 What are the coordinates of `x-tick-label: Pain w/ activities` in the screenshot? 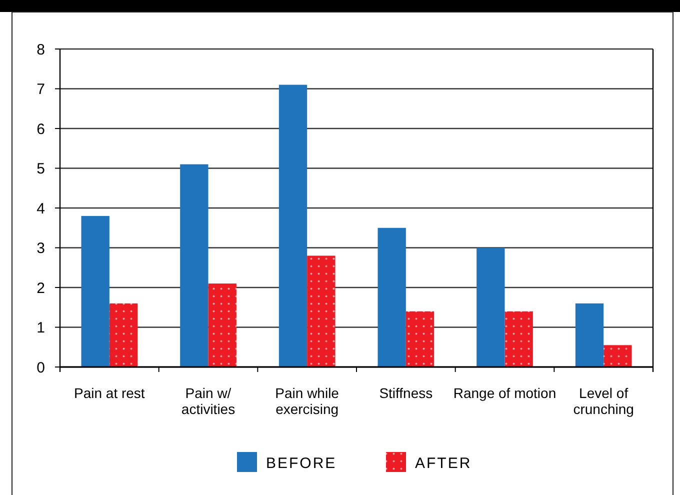 It's located at (208, 401).